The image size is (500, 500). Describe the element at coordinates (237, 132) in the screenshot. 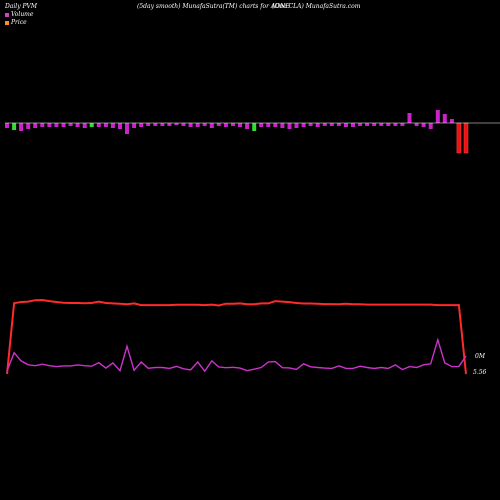

I see `volume-bars` at that location.